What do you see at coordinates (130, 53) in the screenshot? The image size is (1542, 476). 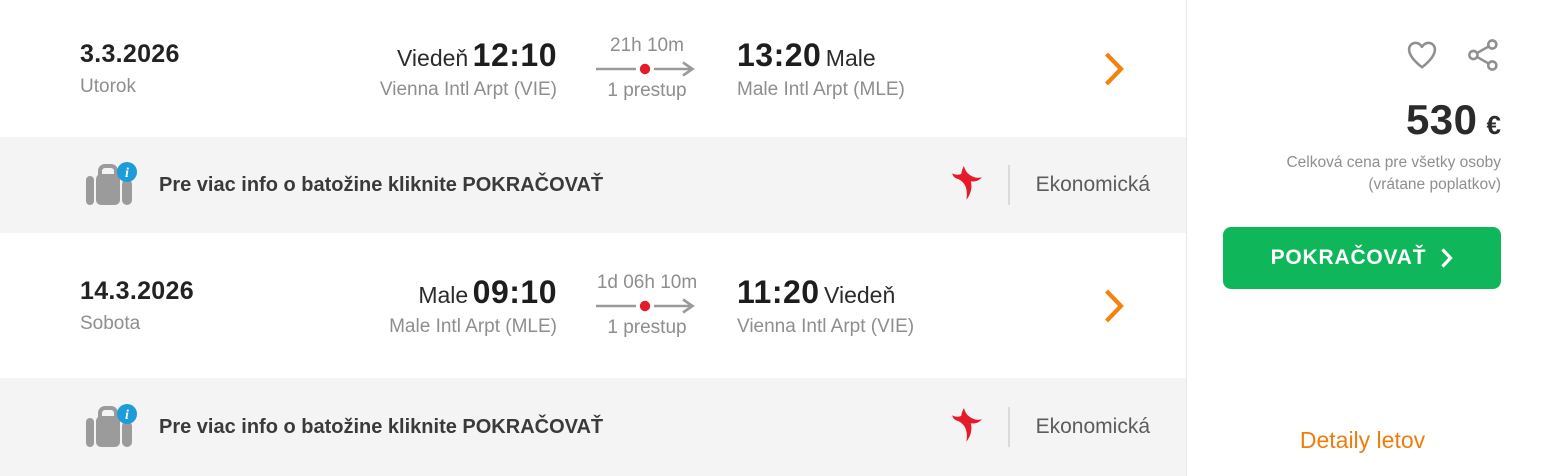 I see `outbound-date: 3.3.2026` at bounding box center [130, 53].